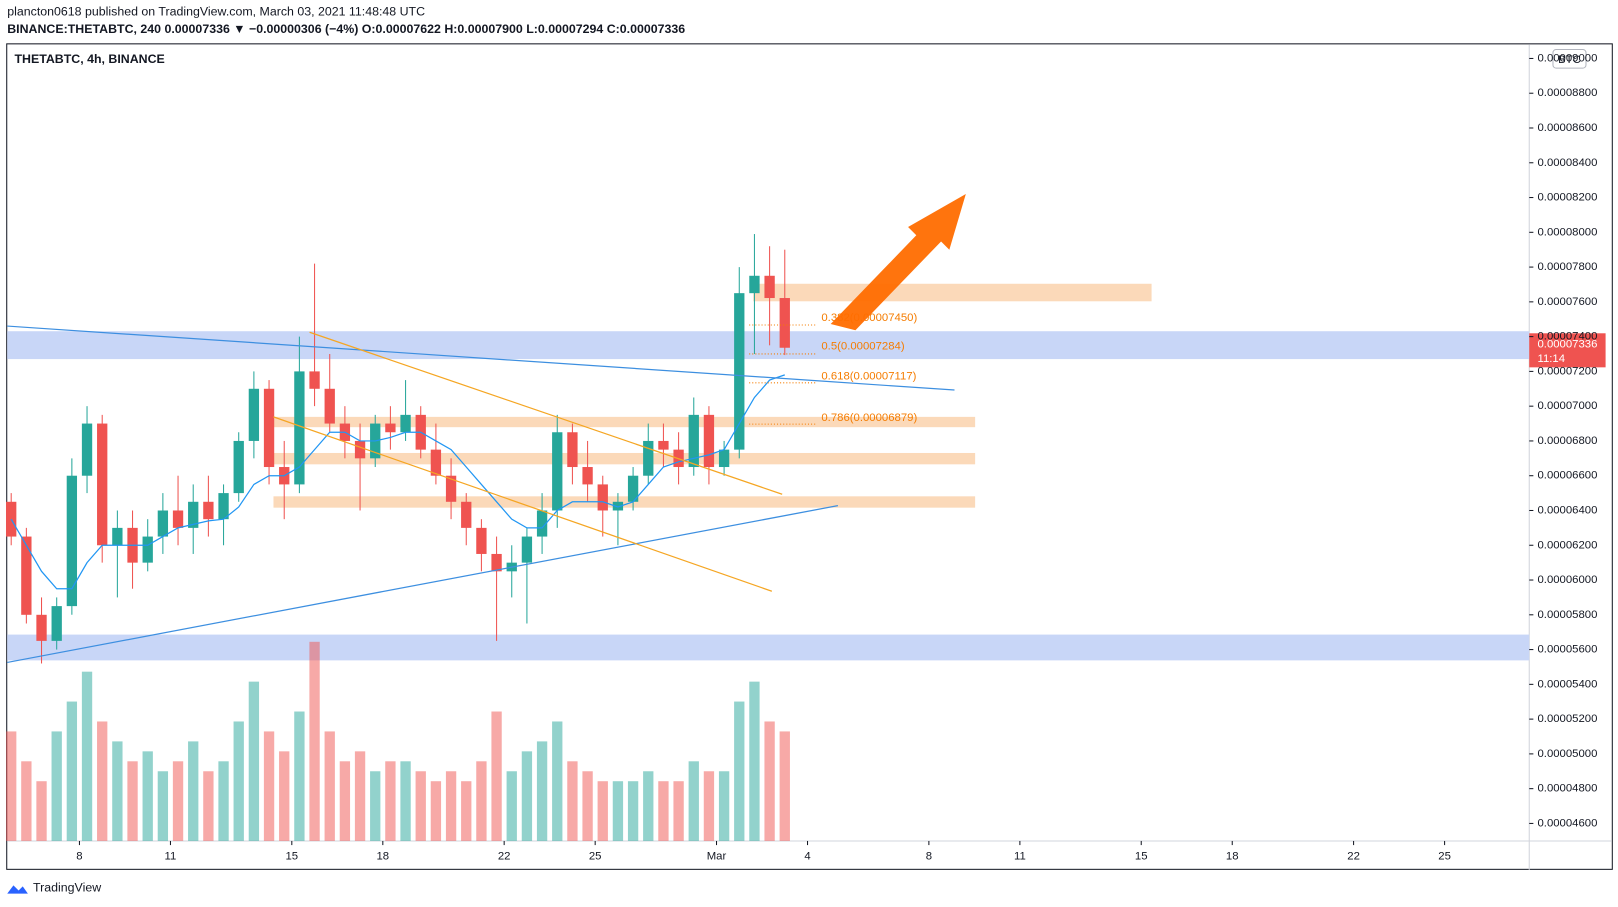  What do you see at coordinates (89, 59) in the screenshot?
I see `chart-title: THETABTC, 4h, BINANCE` at bounding box center [89, 59].